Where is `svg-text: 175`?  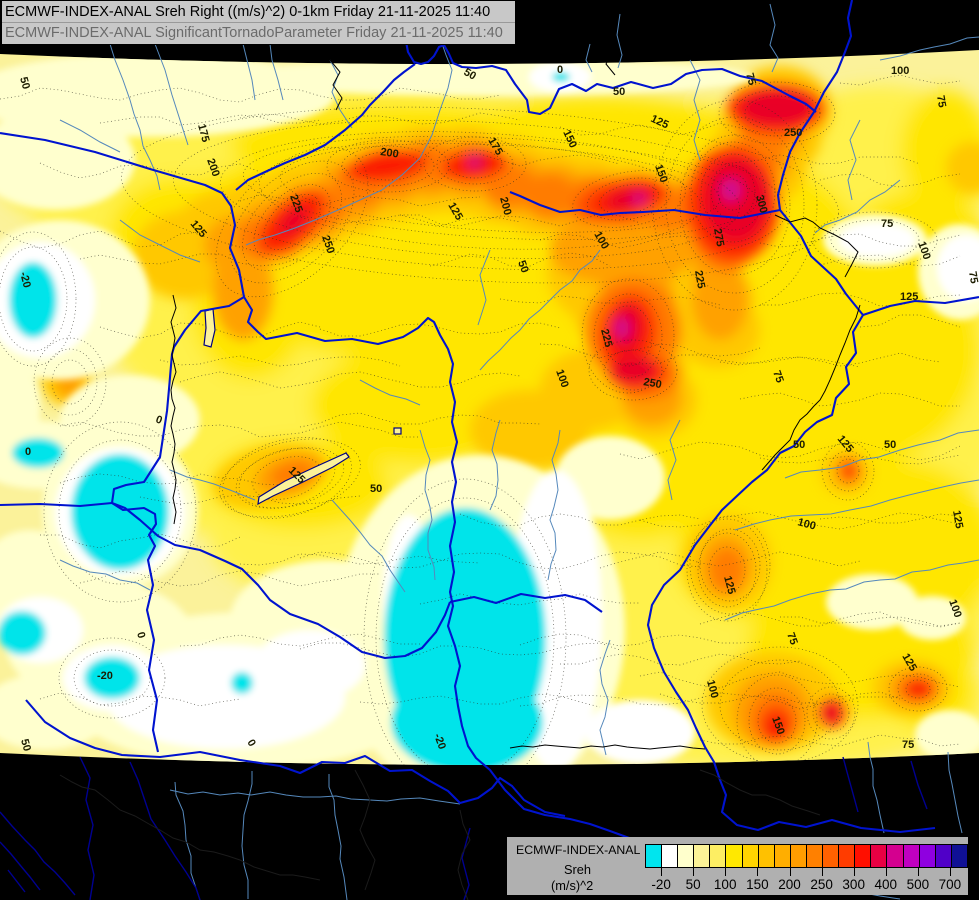 svg-text: 175 is located at coordinates (203, 133).